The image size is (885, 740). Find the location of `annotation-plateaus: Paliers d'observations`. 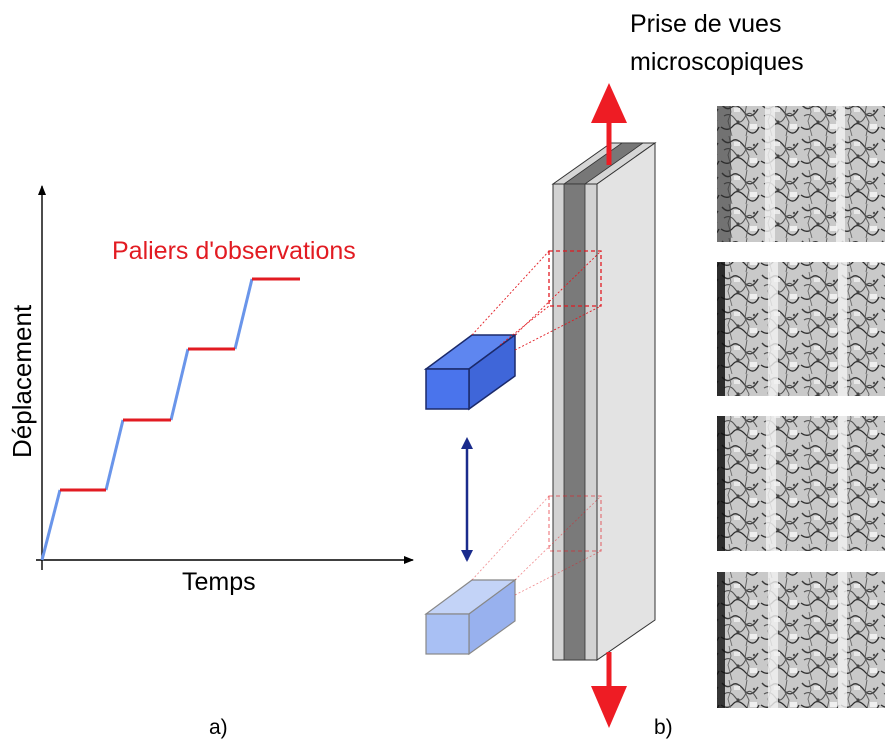

annotation-plateaus: Paliers d'observations is located at coordinates (234, 251).